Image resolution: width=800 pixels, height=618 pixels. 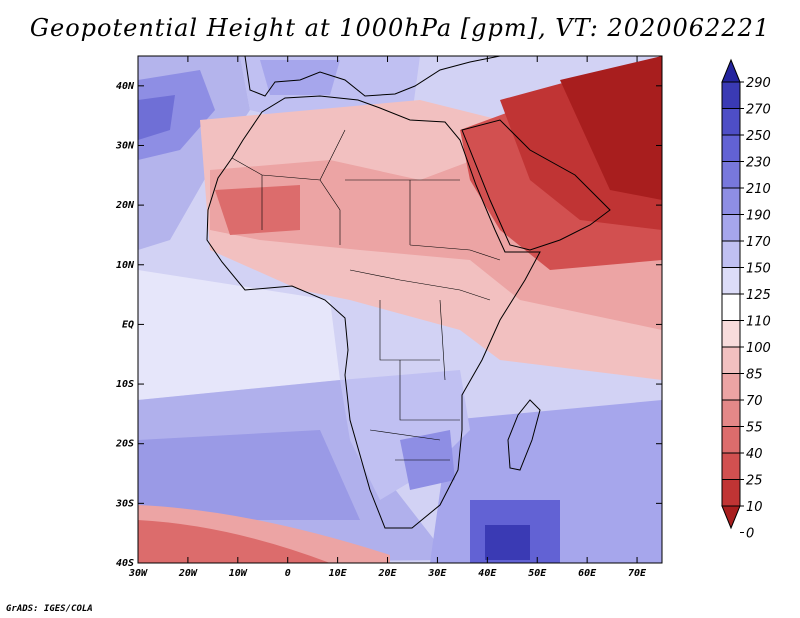 What do you see at coordinates (758, 83) in the screenshot?
I see `colorbar-label: 290` at bounding box center [758, 83].